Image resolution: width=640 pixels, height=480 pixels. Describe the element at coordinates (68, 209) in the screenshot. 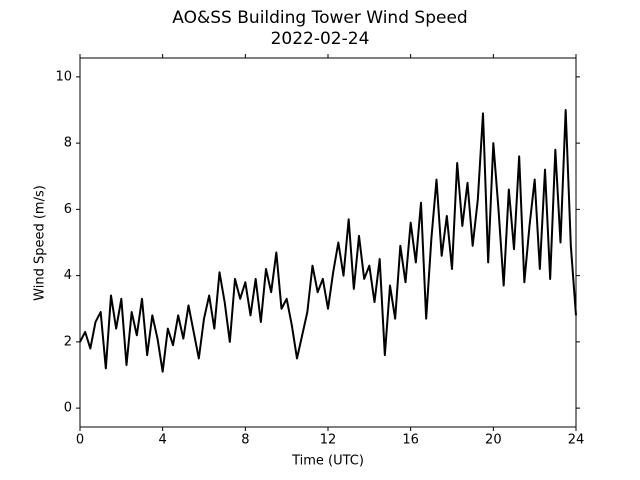

I see `y-tick-label: 6` at that location.